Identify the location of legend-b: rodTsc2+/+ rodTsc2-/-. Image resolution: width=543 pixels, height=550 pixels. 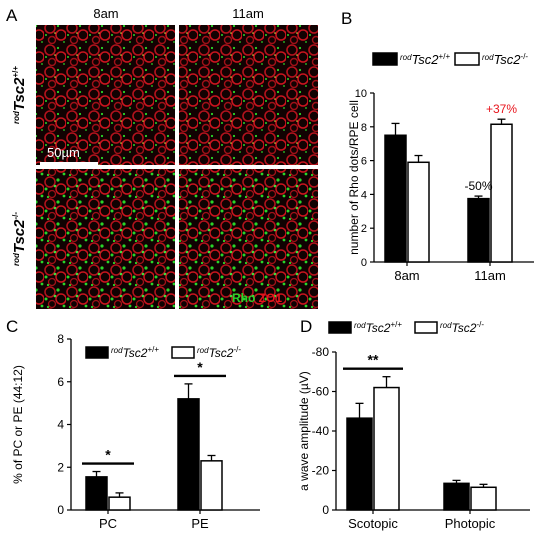
(450, 59).